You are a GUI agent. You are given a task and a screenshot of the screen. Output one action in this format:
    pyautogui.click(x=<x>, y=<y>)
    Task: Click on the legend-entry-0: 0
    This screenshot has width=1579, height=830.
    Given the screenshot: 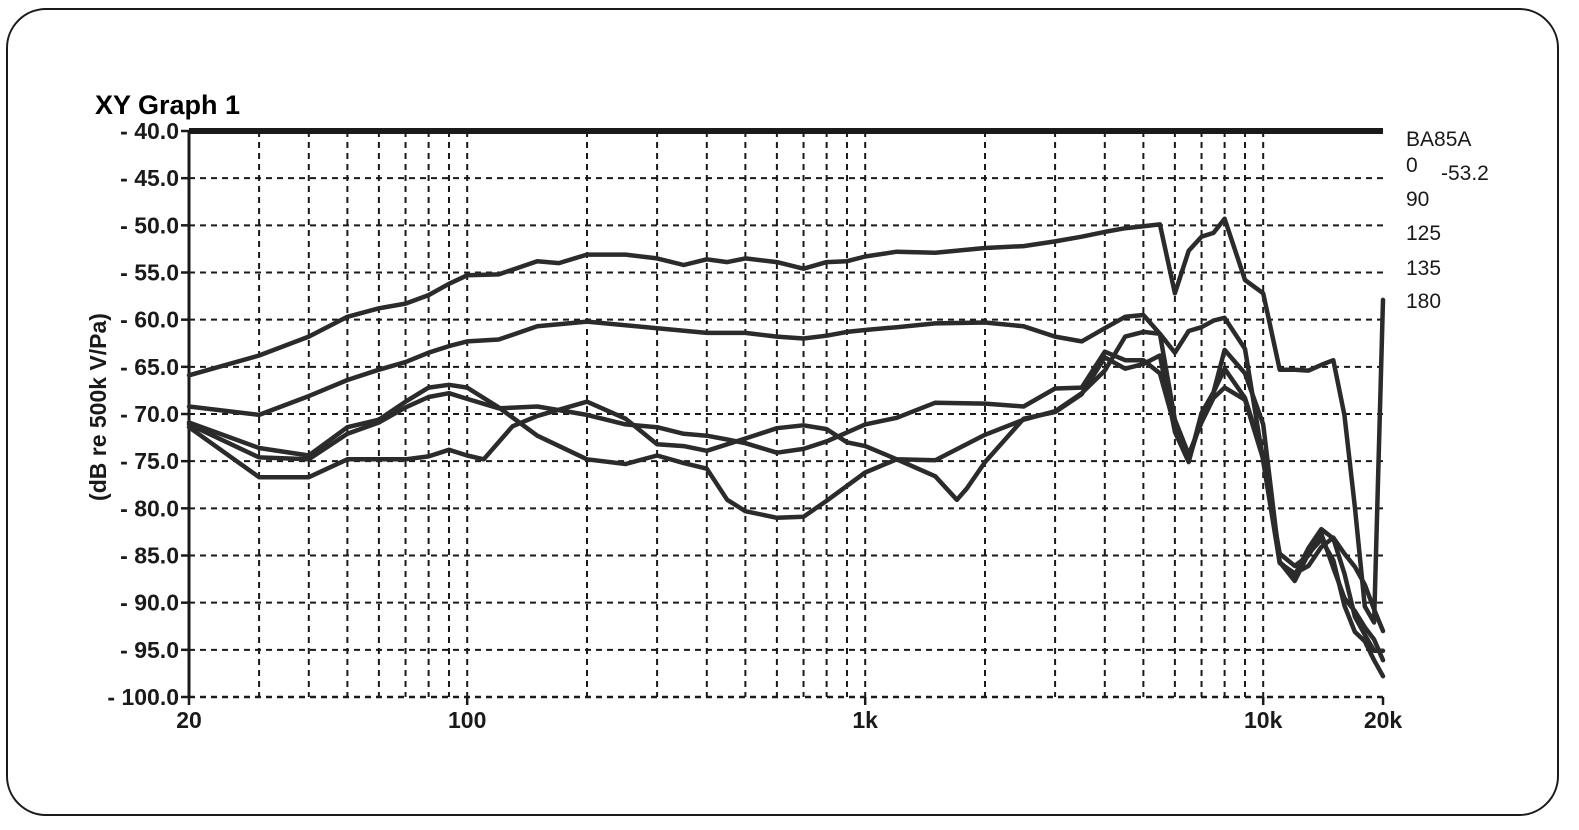 What is the action you would take?
    pyautogui.click(x=1412, y=165)
    